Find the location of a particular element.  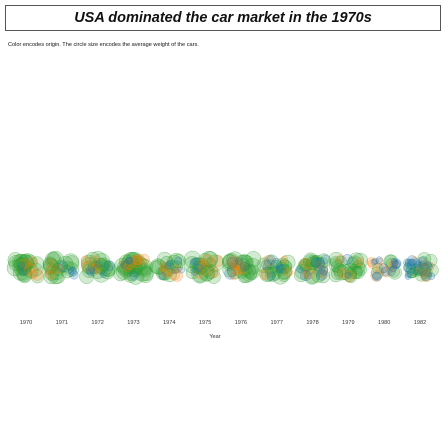

x-axis-label: Year is located at coordinates (214, 337).